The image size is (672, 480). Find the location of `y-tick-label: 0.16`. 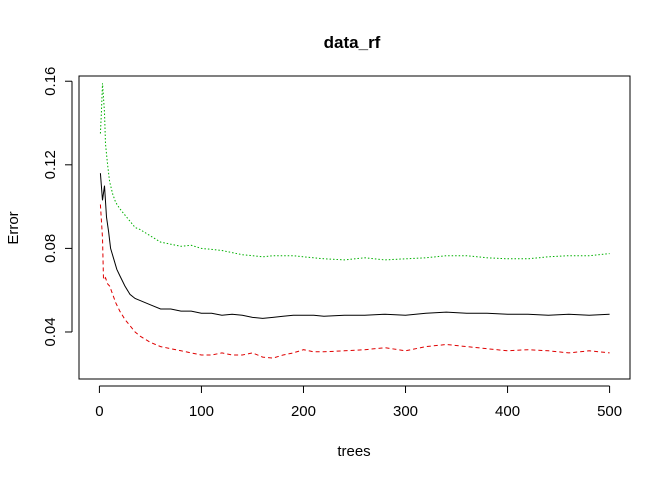

y-tick-label: 0.16 is located at coordinates (50, 81).